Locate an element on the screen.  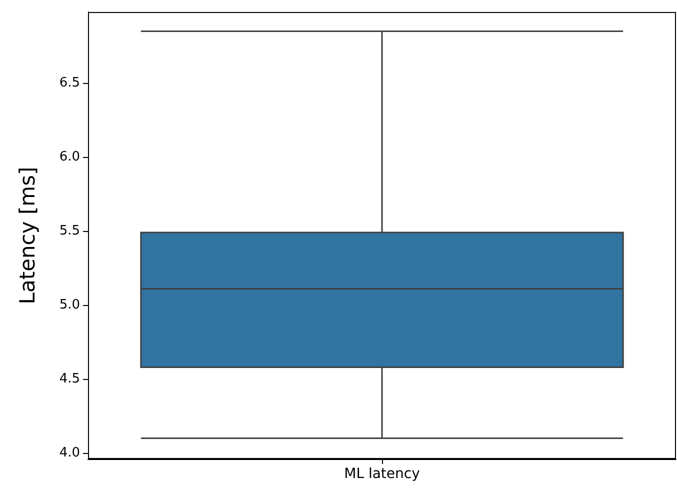
y-tick-label: 4.0 is located at coordinates (69, 453).